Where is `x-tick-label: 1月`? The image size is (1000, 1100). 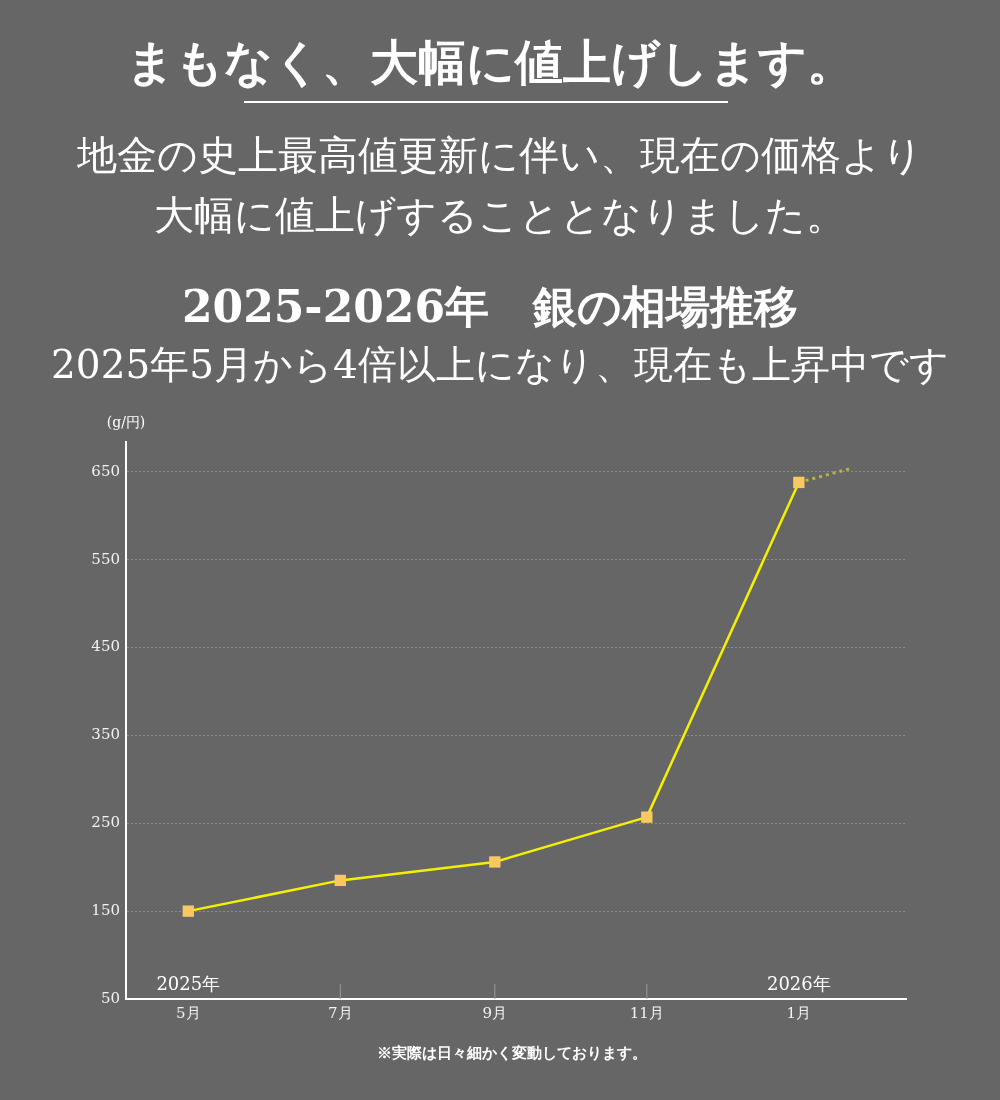 x-tick-label: 1月 is located at coordinates (799, 1012).